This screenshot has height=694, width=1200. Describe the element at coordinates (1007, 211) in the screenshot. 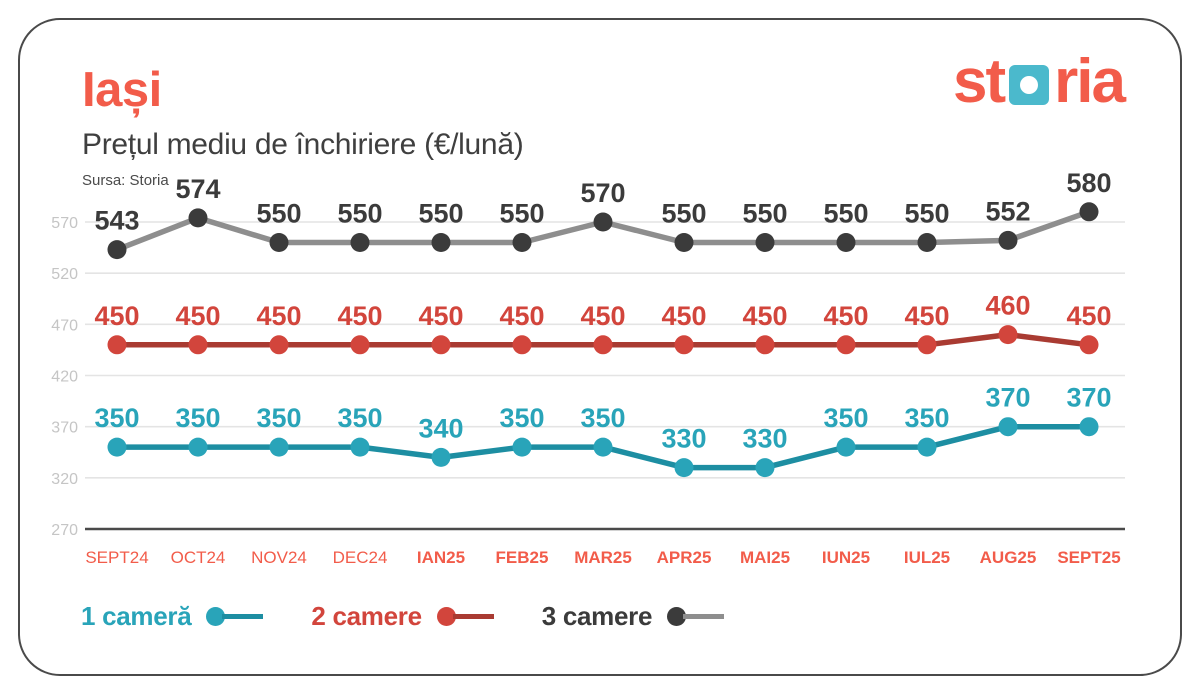

I see `data-label: 552` at that location.